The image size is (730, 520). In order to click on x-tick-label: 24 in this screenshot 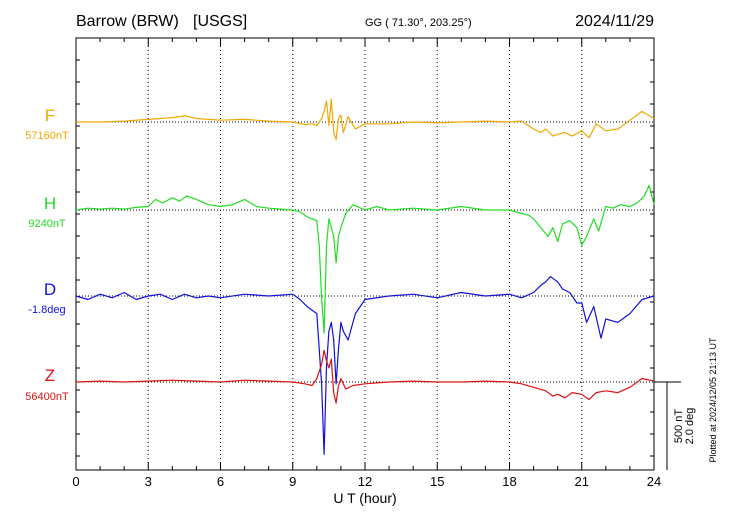, I will do `click(654, 481)`.